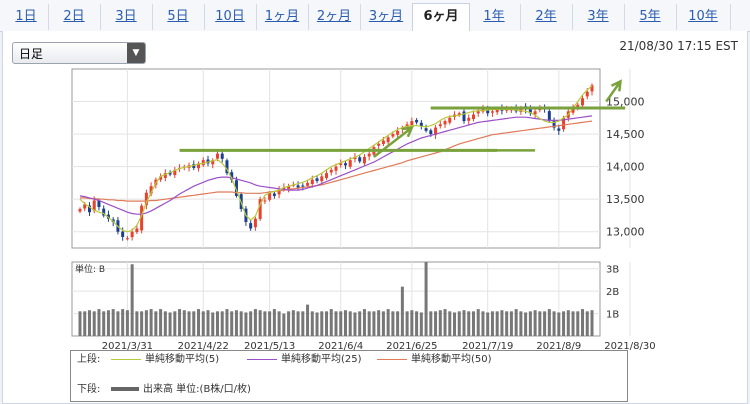 Image resolution: width=750 pixels, height=404 pixels. Describe the element at coordinates (230, 17) in the screenshot. I see `tab-4: 10日` at that location.